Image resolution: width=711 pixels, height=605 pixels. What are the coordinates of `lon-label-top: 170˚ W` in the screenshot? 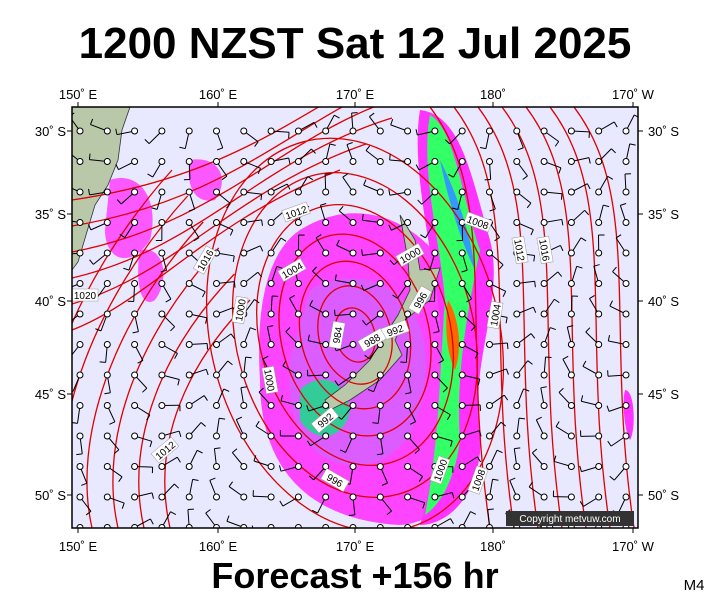 It's located at (633, 94).